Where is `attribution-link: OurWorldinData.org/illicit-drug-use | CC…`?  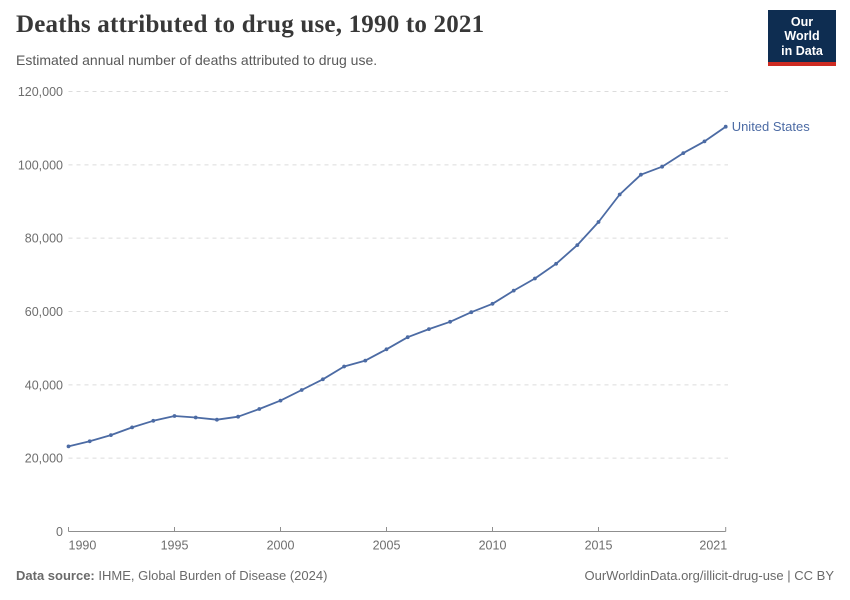 attribution-link: OurWorldinData.org/illicit-drug-use | CC… is located at coordinates (709, 575).